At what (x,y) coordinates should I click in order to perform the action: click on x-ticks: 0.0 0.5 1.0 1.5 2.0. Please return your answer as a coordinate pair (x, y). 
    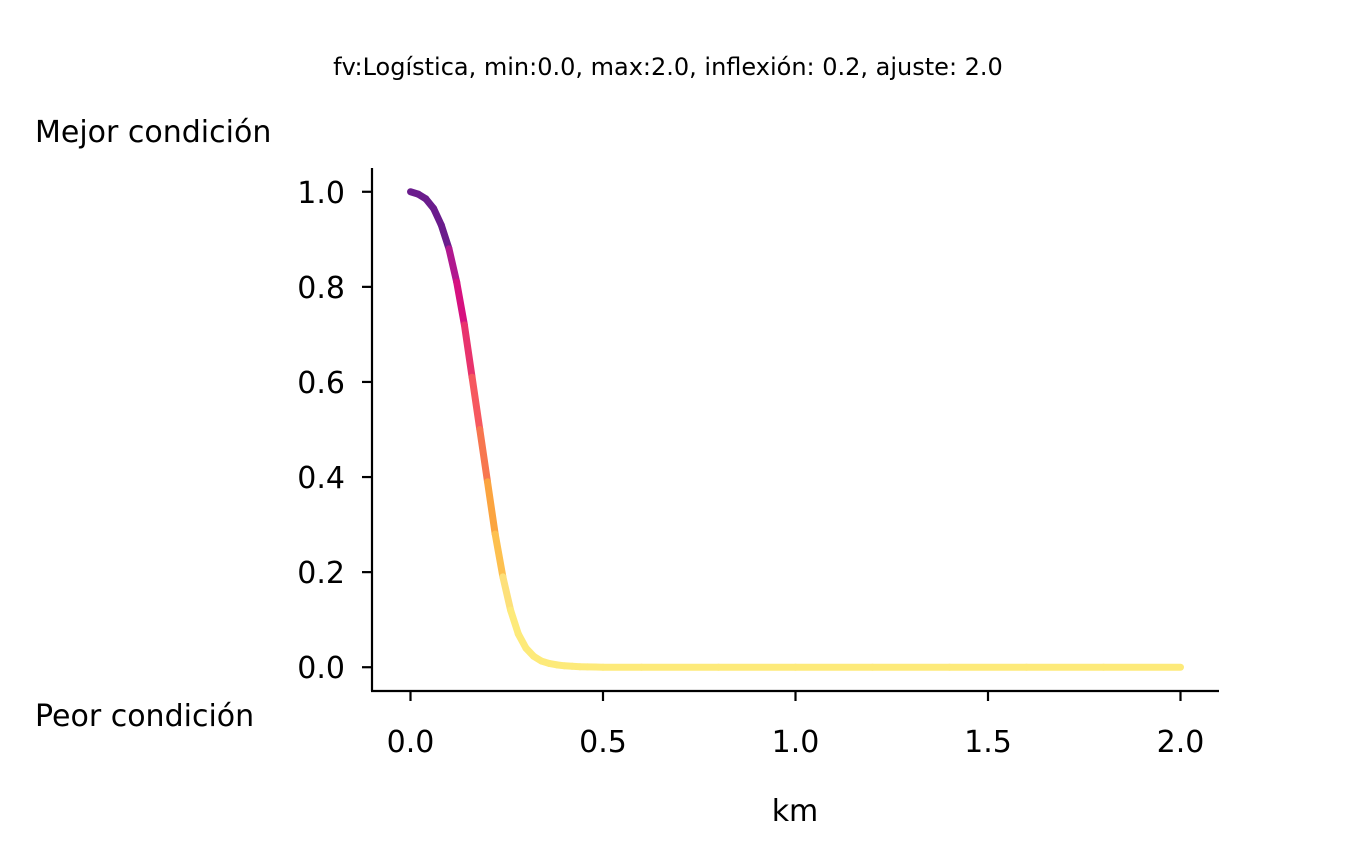
    Looking at the image, I should click on (796, 725).